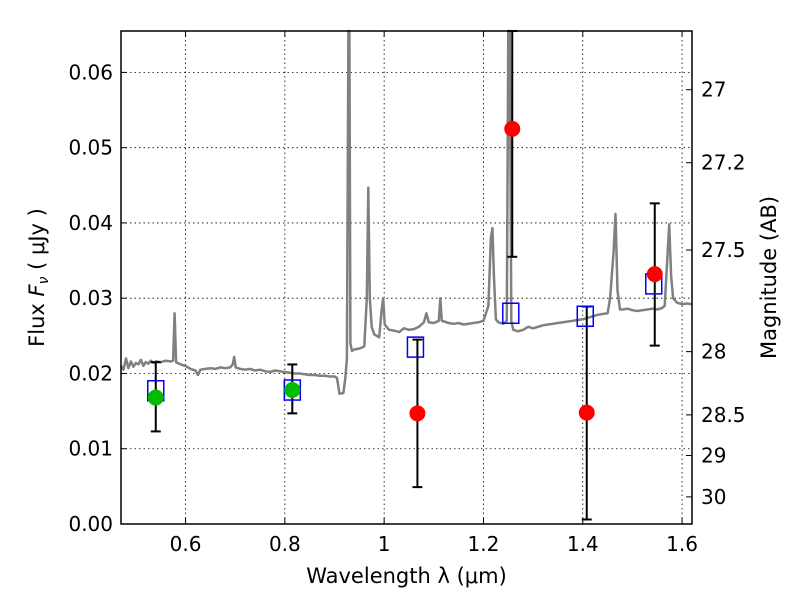 The height and width of the screenshot is (600, 800). What do you see at coordinates (682, 544) in the screenshot?
I see `x-tick-label: 1.6` at bounding box center [682, 544].